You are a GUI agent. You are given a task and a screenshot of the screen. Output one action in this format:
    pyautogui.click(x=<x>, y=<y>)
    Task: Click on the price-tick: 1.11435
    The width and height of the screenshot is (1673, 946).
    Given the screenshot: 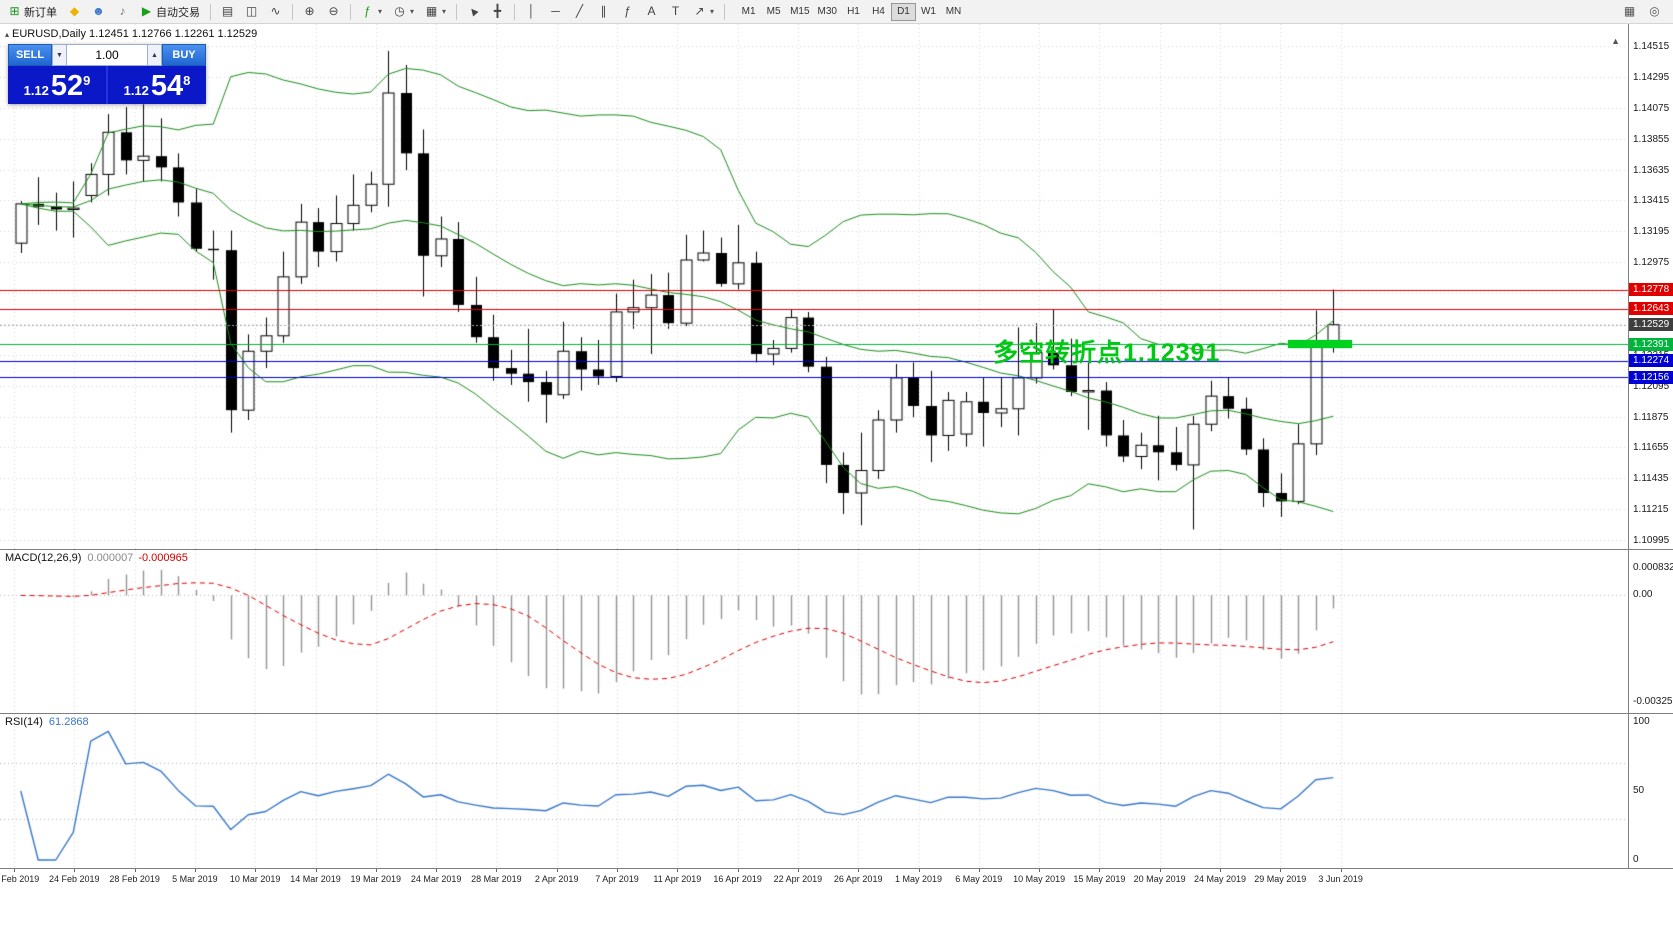 What is the action you would take?
    pyautogui.click(x=1651, y=479)
    